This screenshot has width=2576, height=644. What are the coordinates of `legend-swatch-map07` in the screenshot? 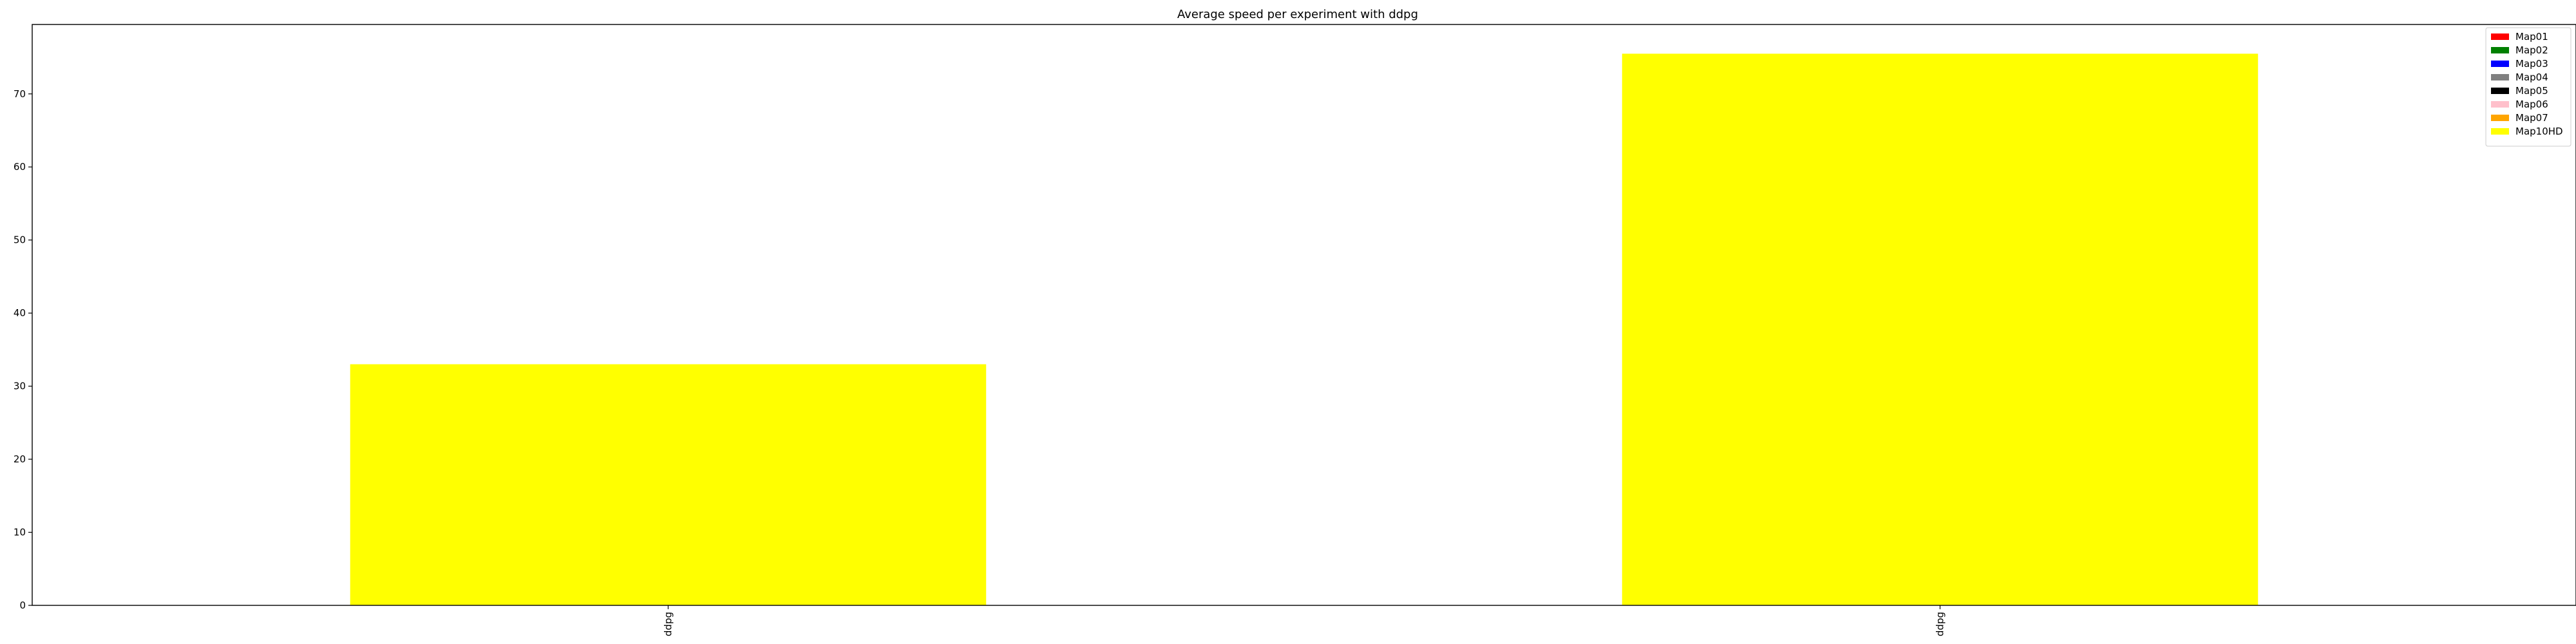 It's located at (2500, 118).